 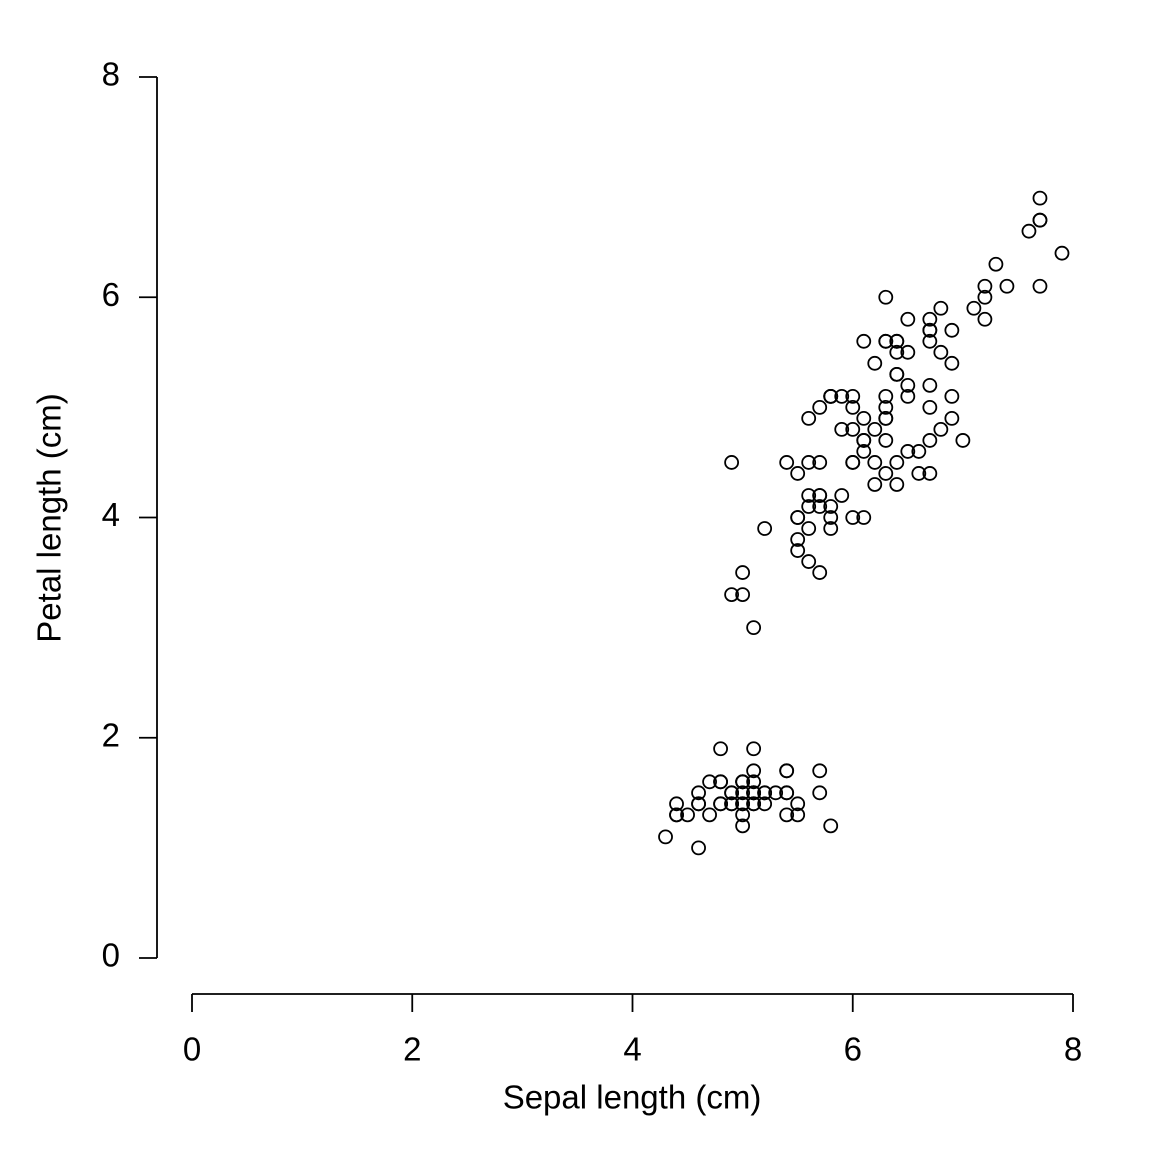 What do you see at coordinates (111, 955) in the screenshot?
I see `y-tick-label: 0` at bounding box center [111, 955].